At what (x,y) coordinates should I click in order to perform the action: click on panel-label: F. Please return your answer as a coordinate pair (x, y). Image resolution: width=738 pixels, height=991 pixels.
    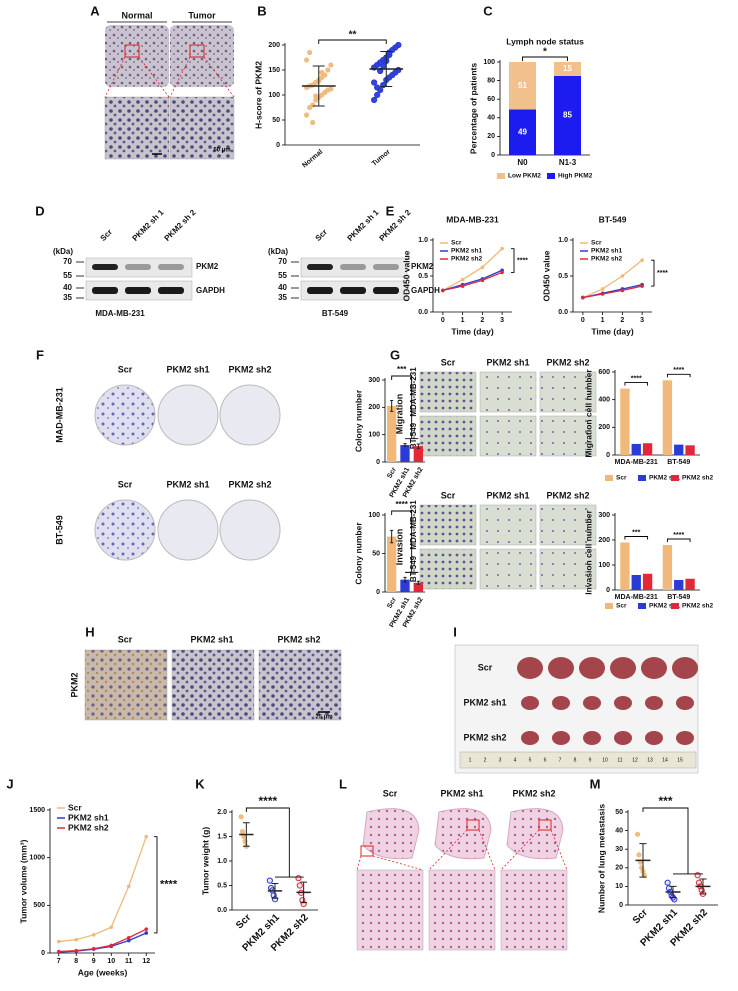
    Looking at the image, I should click on (40, 354).